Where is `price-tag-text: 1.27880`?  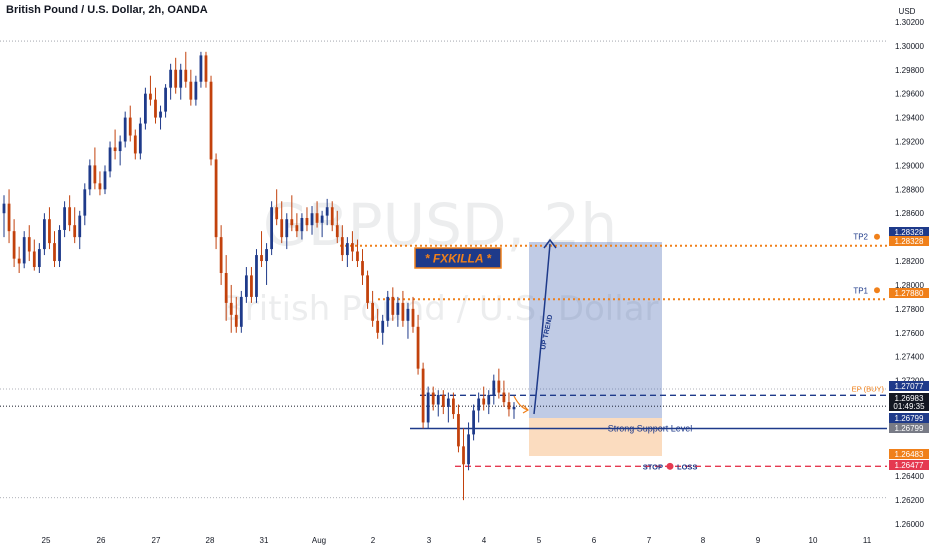
price-tag-text: 1.27880 is located at coordinates (909, 293).